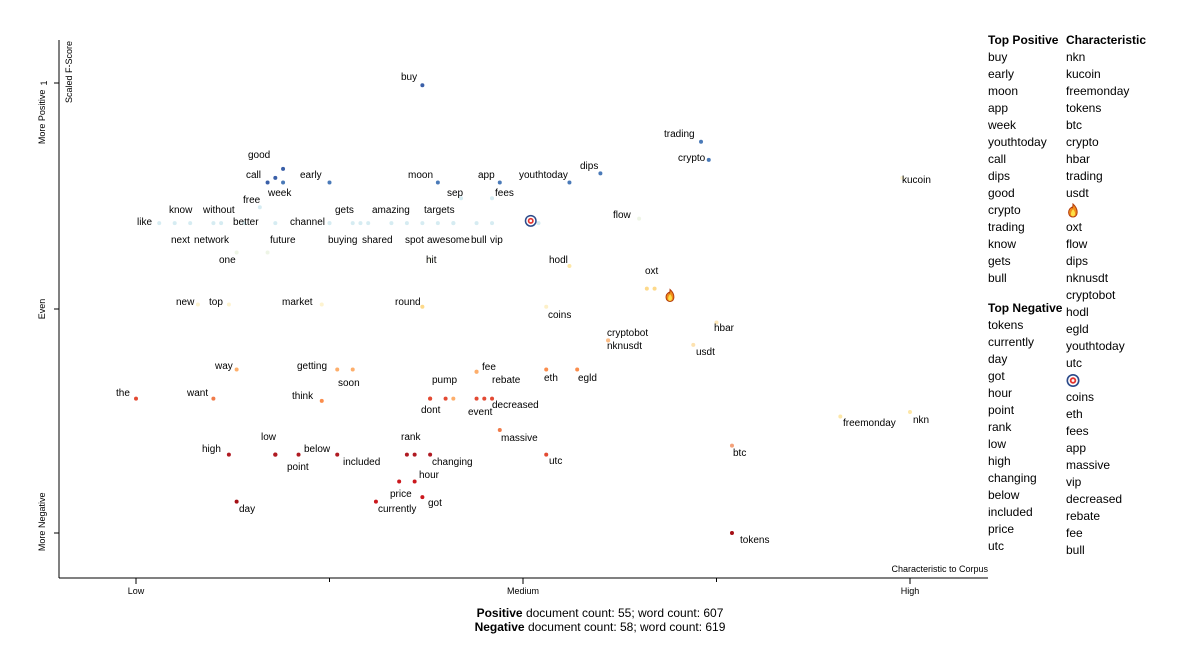  Describe the element at coordinates (1012, 478) in the screenshot. I see `top-negative-item-changing: changing` at that location.